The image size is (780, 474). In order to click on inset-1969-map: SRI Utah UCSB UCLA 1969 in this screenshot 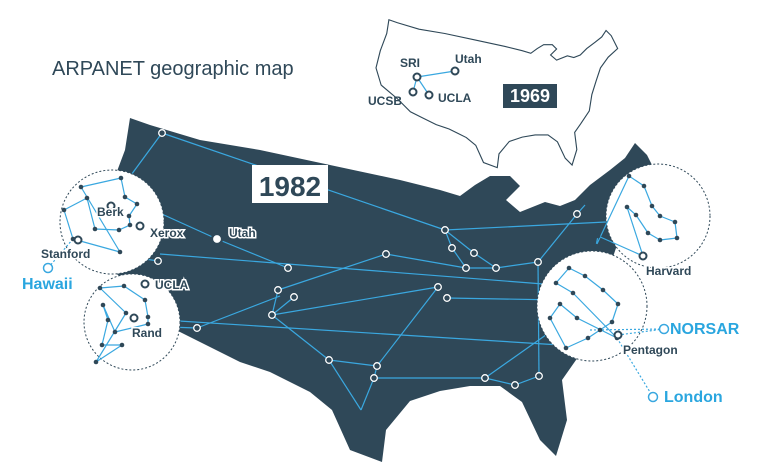, I will do `click(493, 94)`.